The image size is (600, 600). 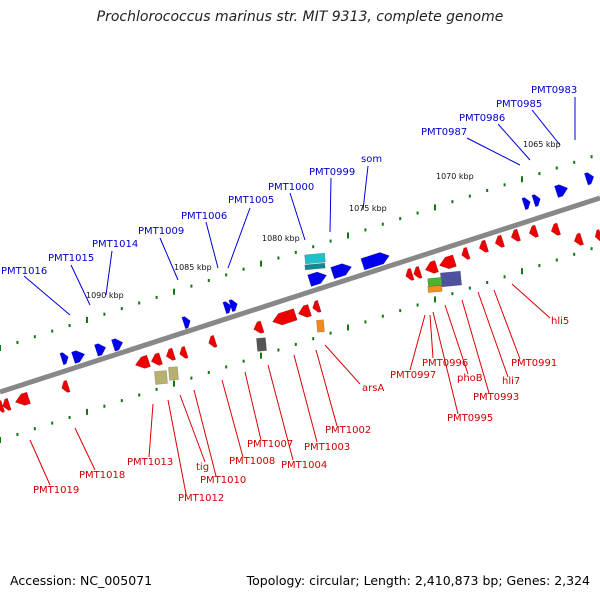 I want to click on gene-label-arsa: arsA, so click(x=373, y=388).